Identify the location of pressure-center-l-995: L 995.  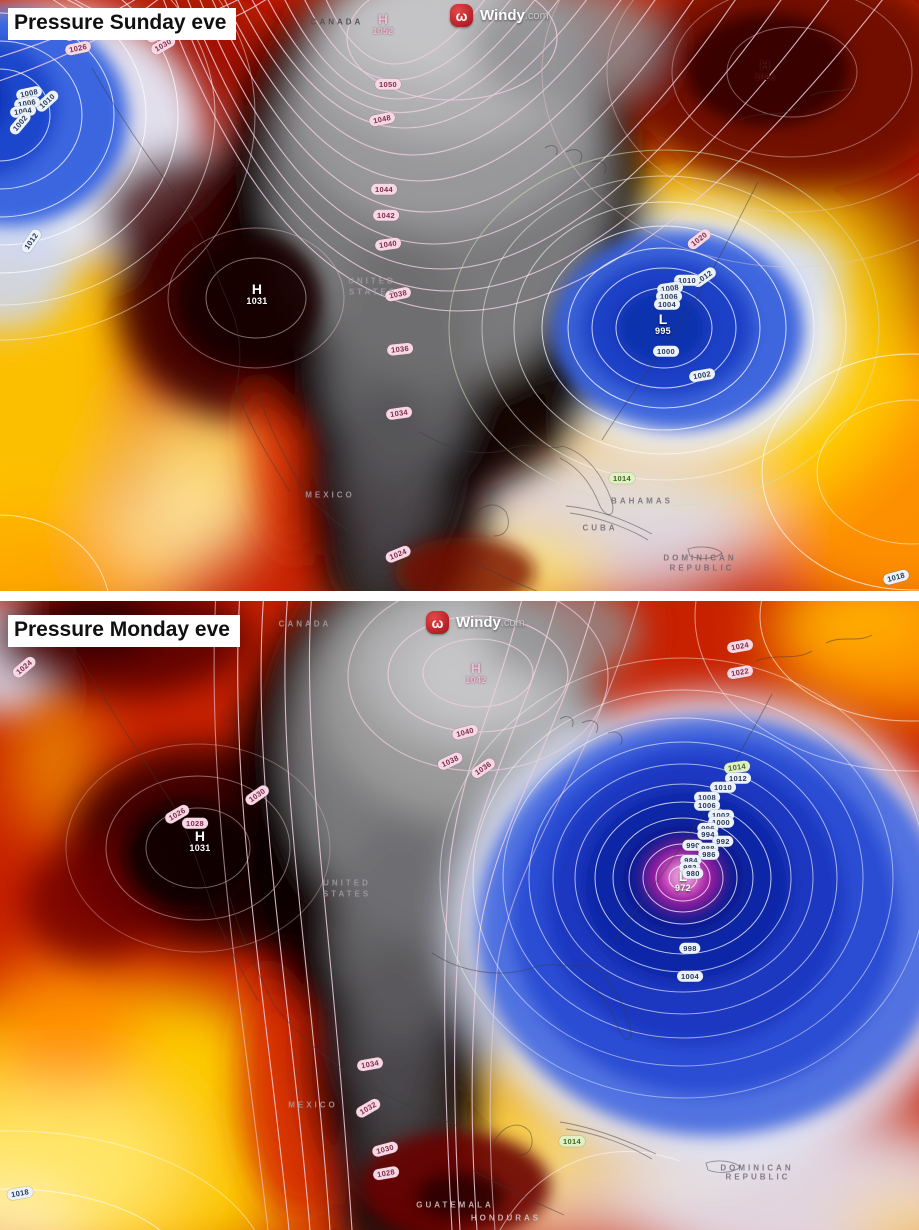
(663, 323).